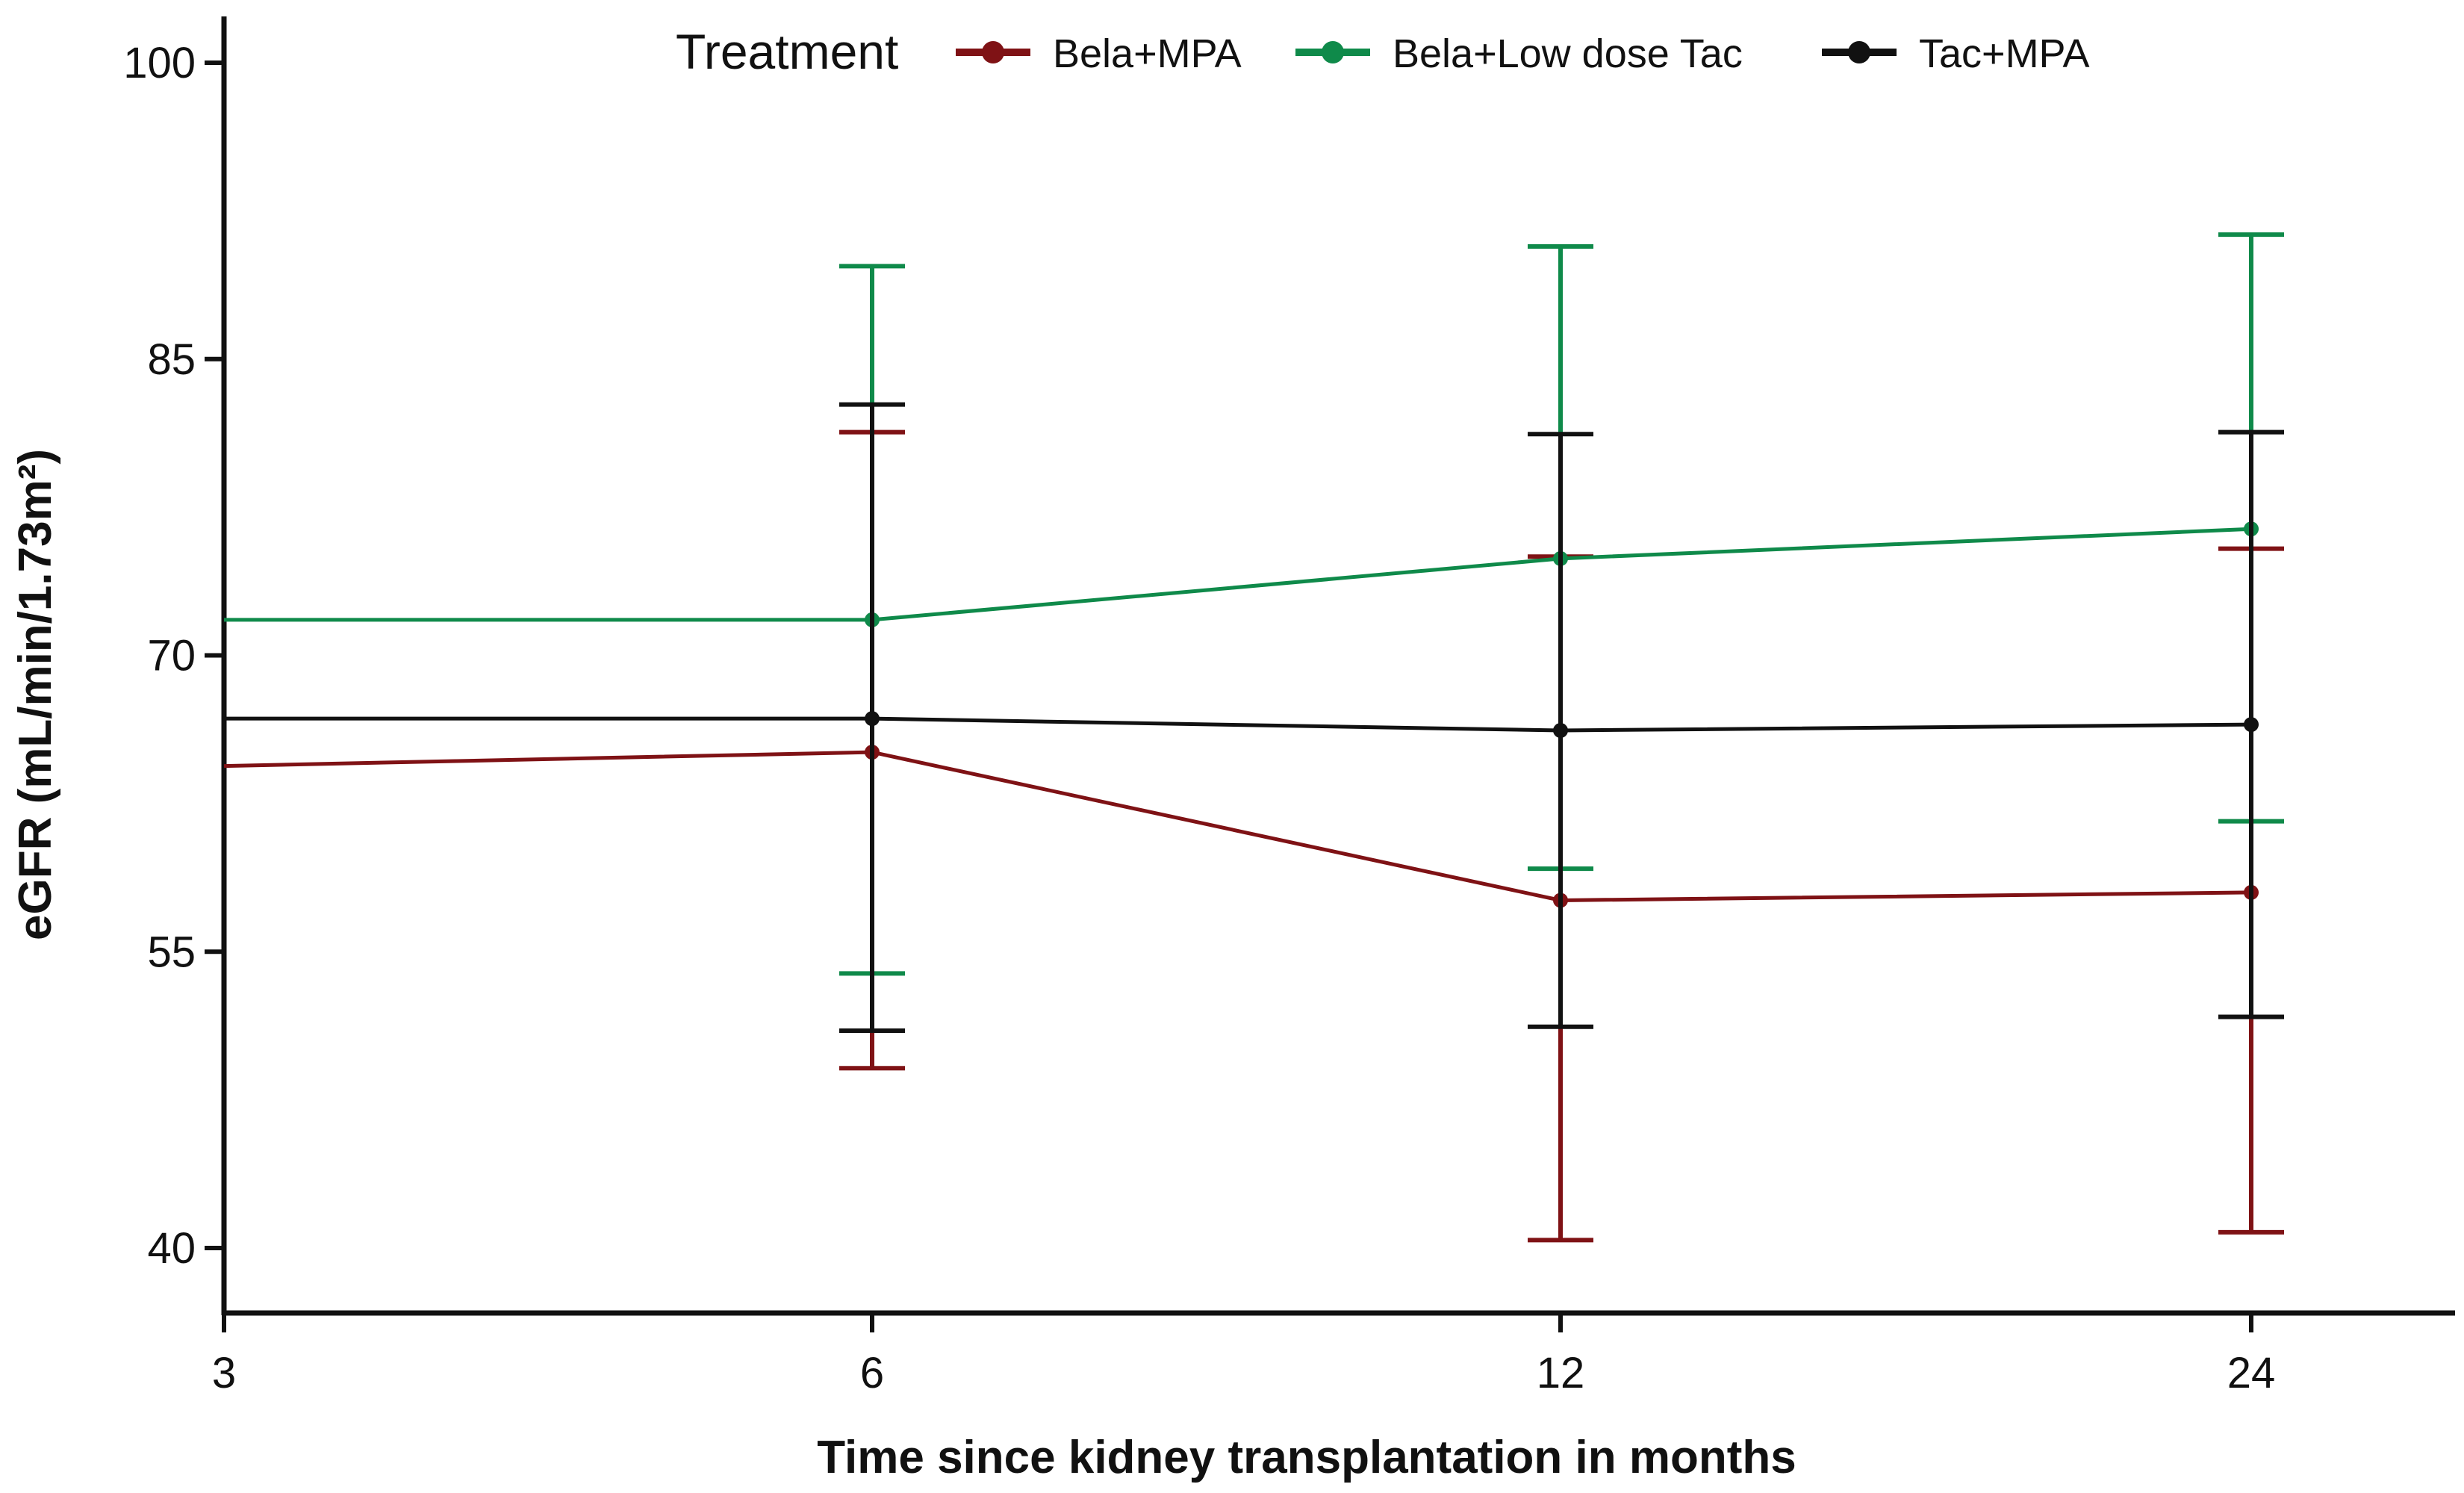 The image size is (2464, 1493). Describe the element at coordinates (171, 359) in the screenshot. I see `y-tick-label: 85` at that location.